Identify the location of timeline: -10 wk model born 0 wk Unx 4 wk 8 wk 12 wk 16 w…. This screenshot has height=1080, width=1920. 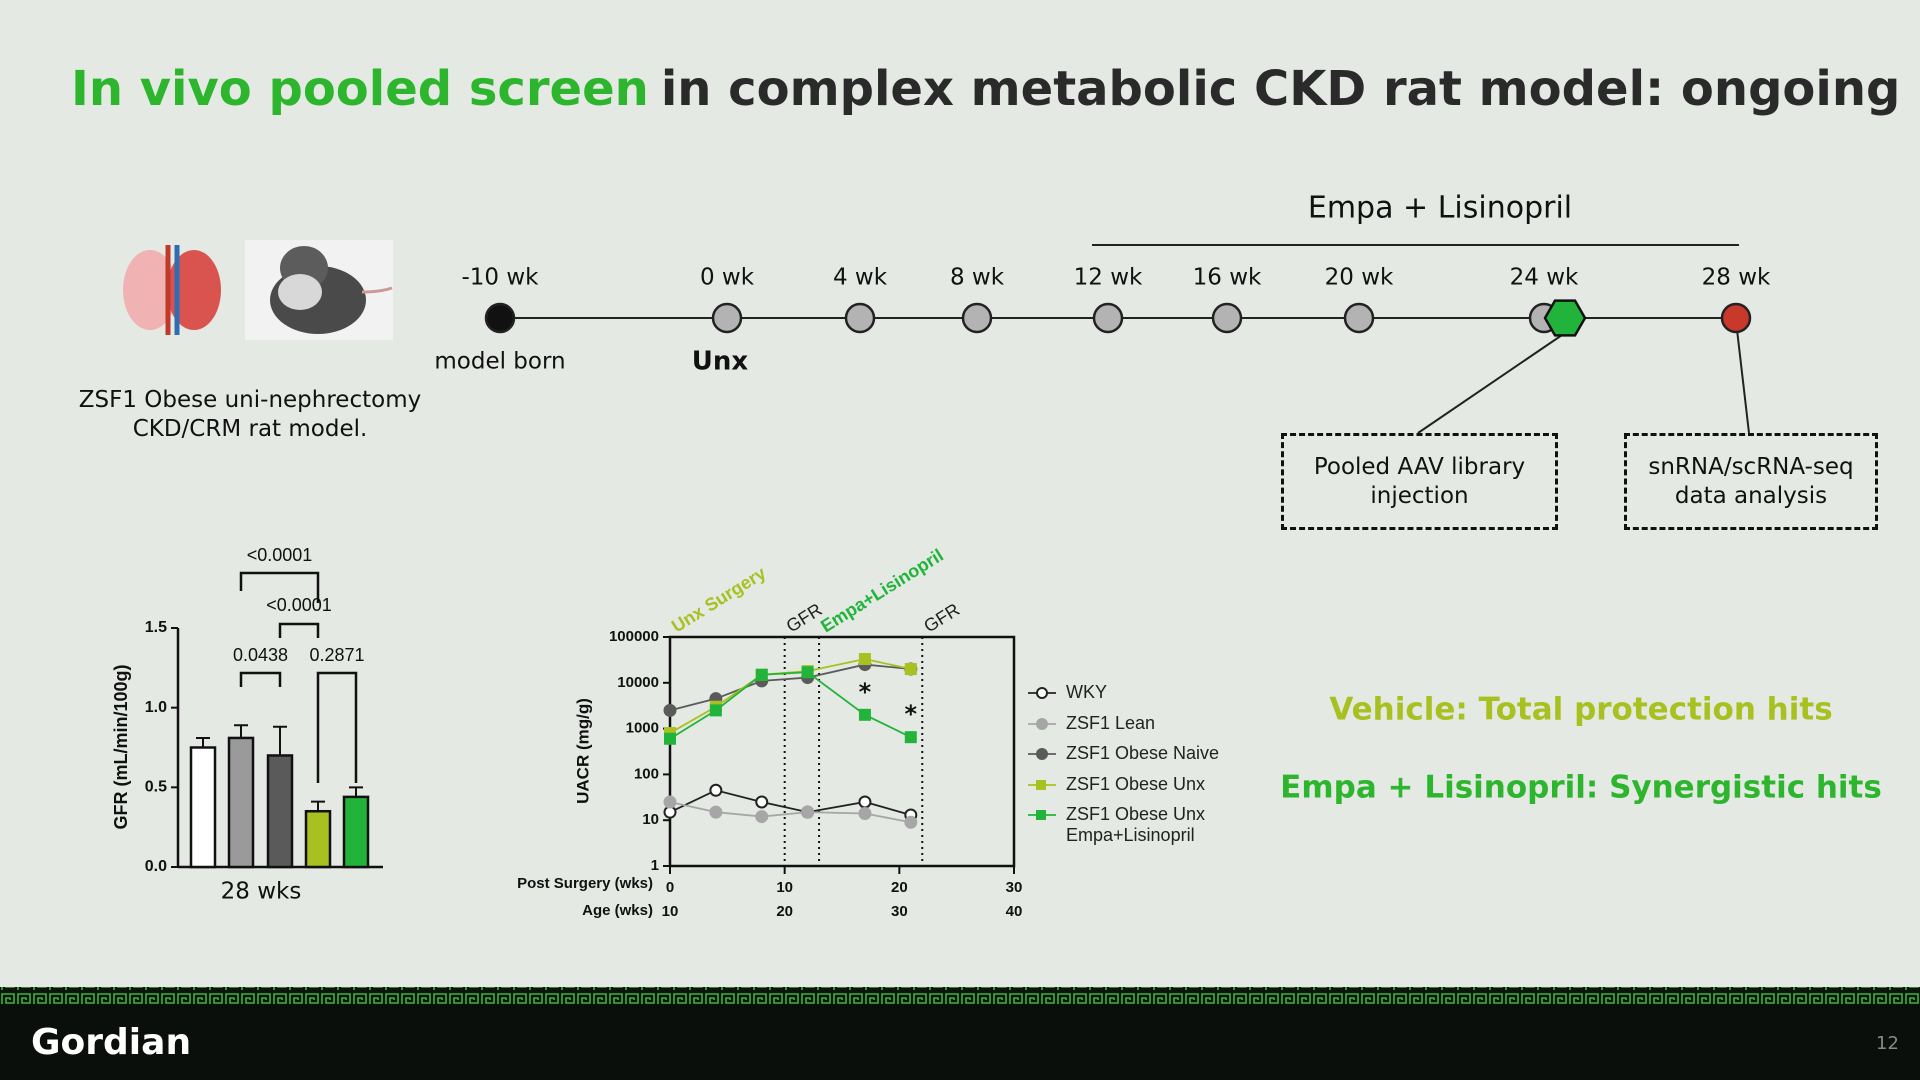
(1102, 321).